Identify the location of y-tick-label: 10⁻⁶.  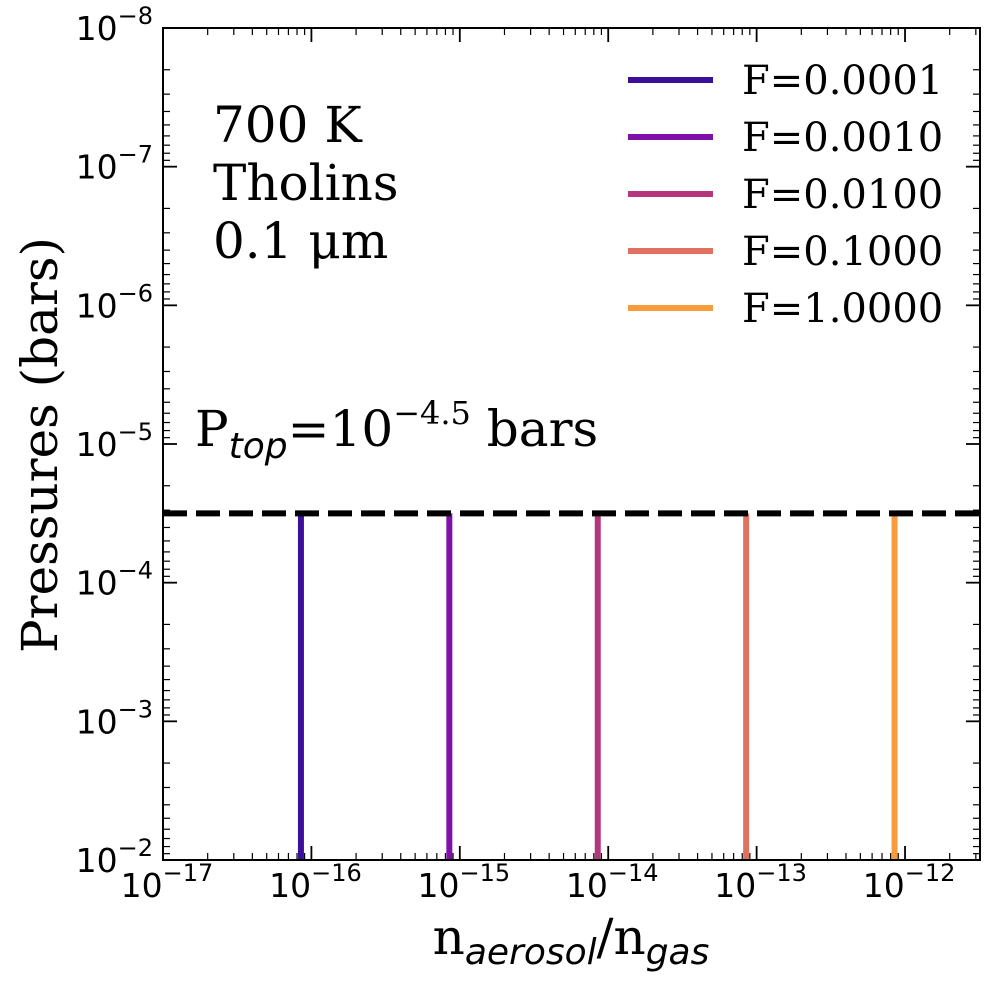
(114, 302).